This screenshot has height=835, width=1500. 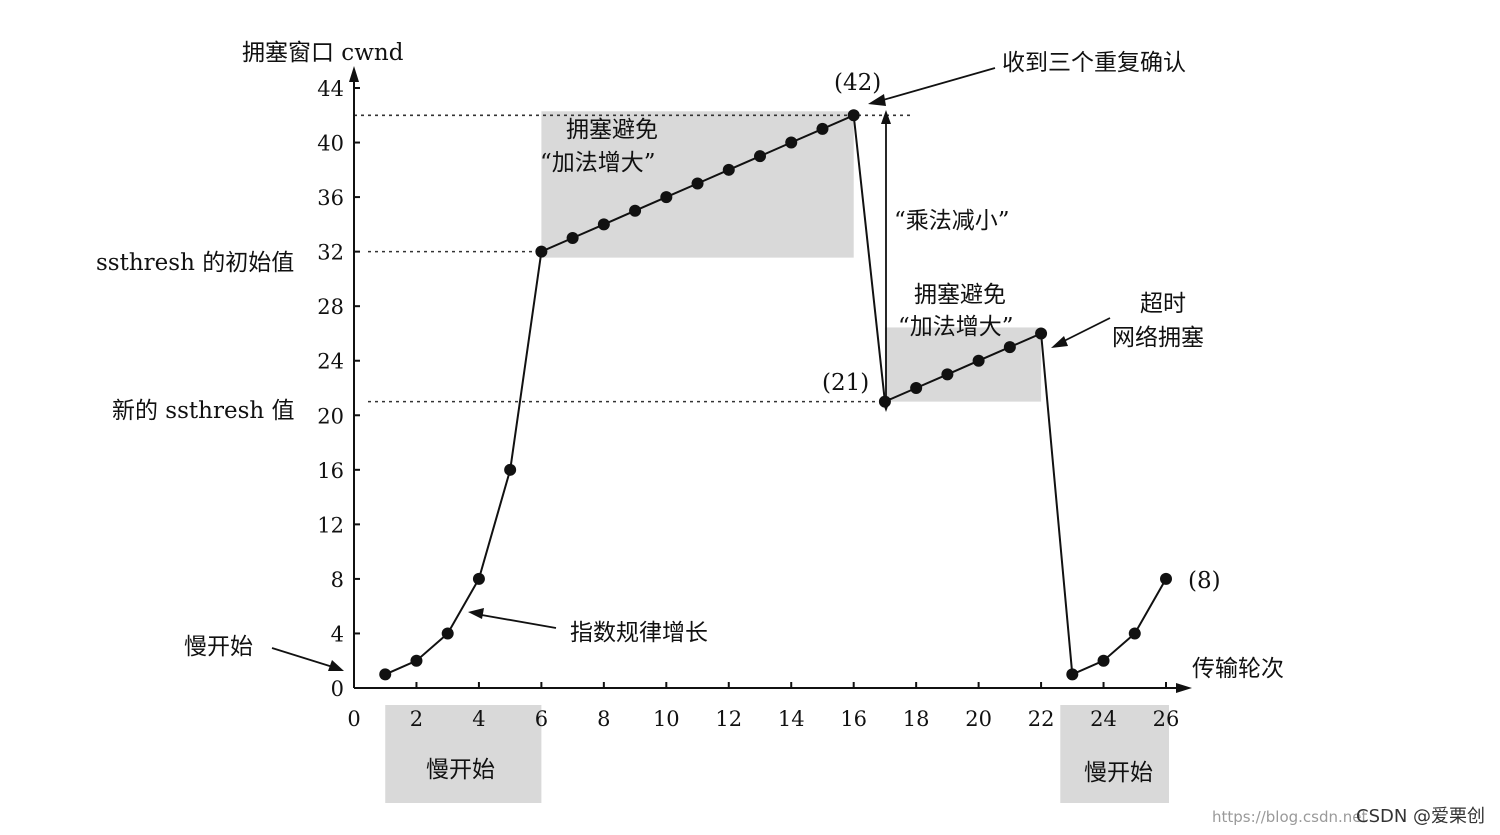 What do you see at coordinates (337, 634) in the screenshot?
I see `y-tick-label: 4` at bounding box center [337, 634].